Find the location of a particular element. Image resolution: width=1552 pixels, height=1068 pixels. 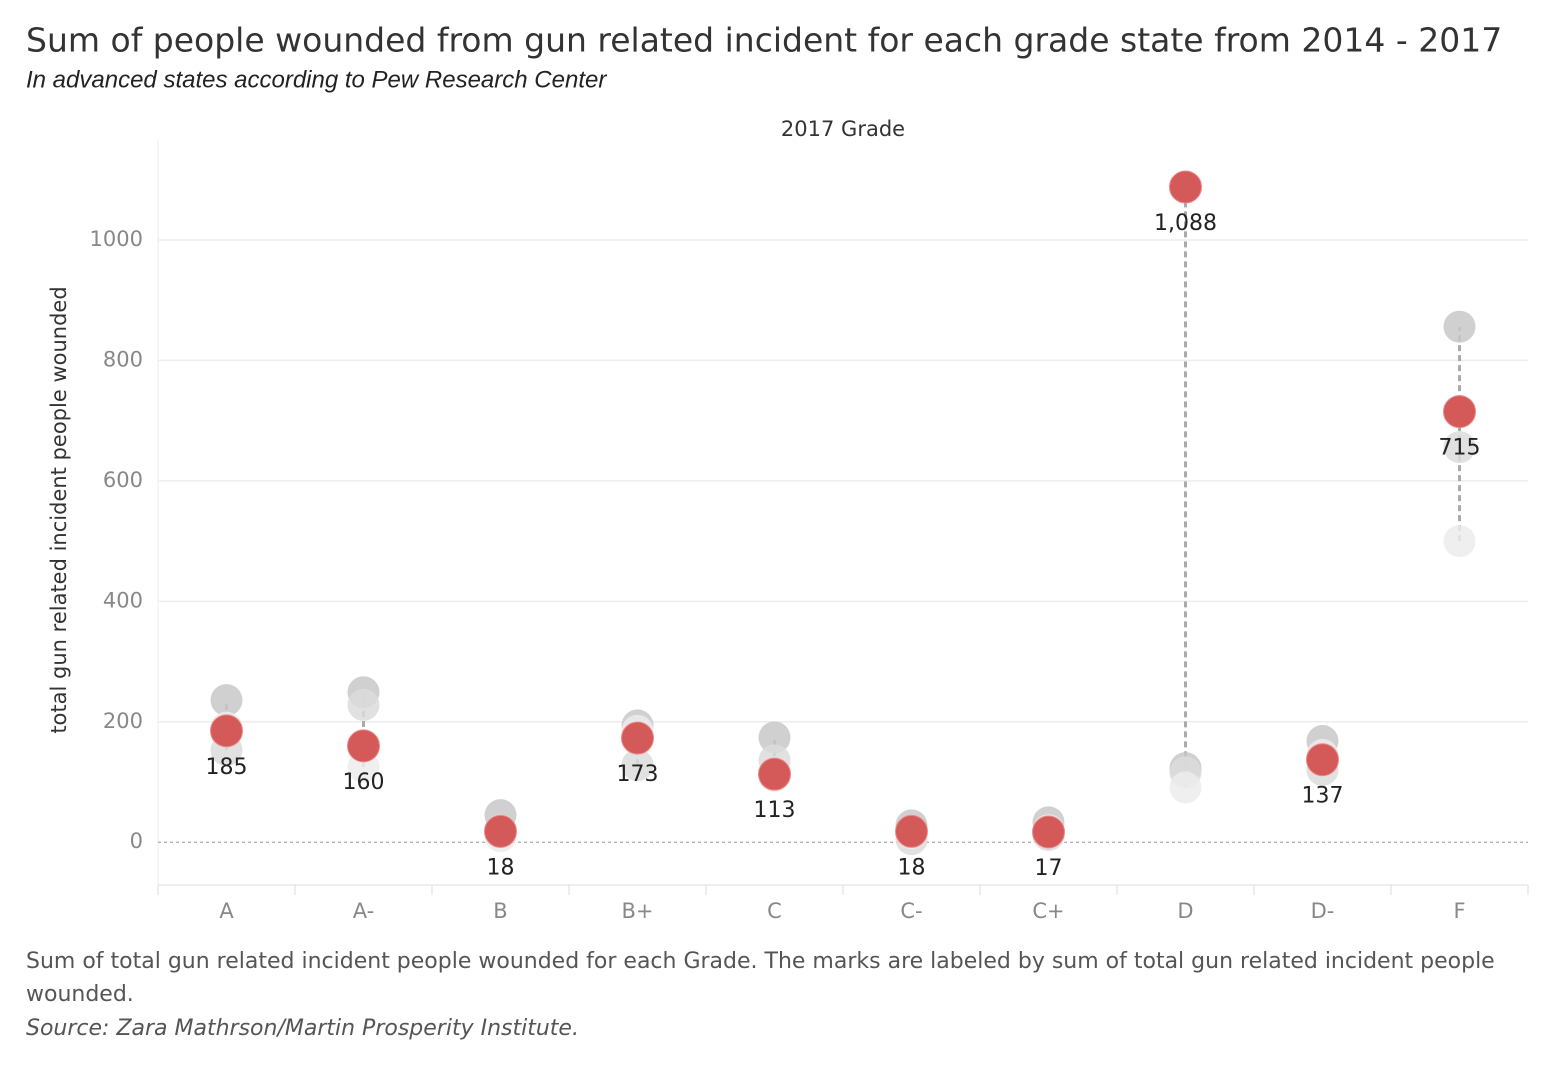

x-tick-label: C is located at coordinates (774, 911).